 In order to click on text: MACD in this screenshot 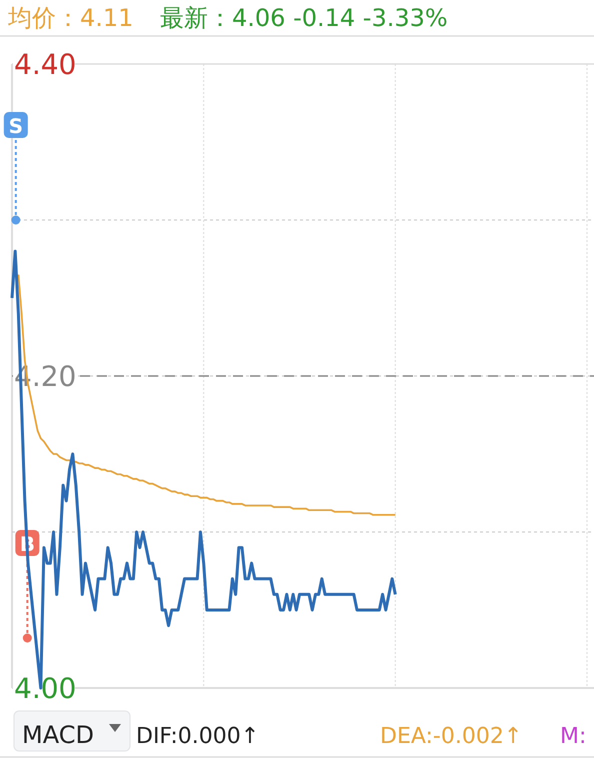, I will do `click(58, 735)`.